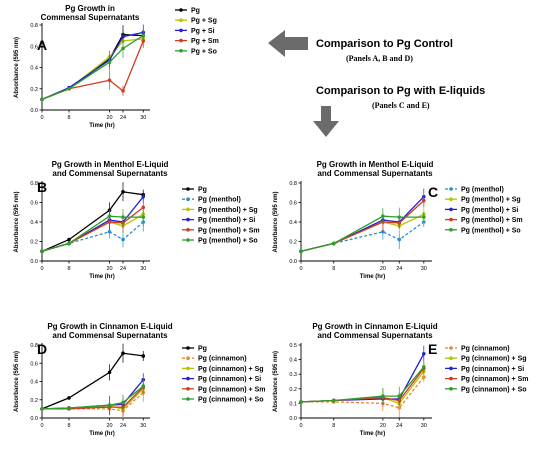 This screenshot has width=550, height=452. What do you see at coordinates (485, 349) in the screenshot?
I see `legend-label: Pg (cinnamon)` at bounding box center [485, 349].